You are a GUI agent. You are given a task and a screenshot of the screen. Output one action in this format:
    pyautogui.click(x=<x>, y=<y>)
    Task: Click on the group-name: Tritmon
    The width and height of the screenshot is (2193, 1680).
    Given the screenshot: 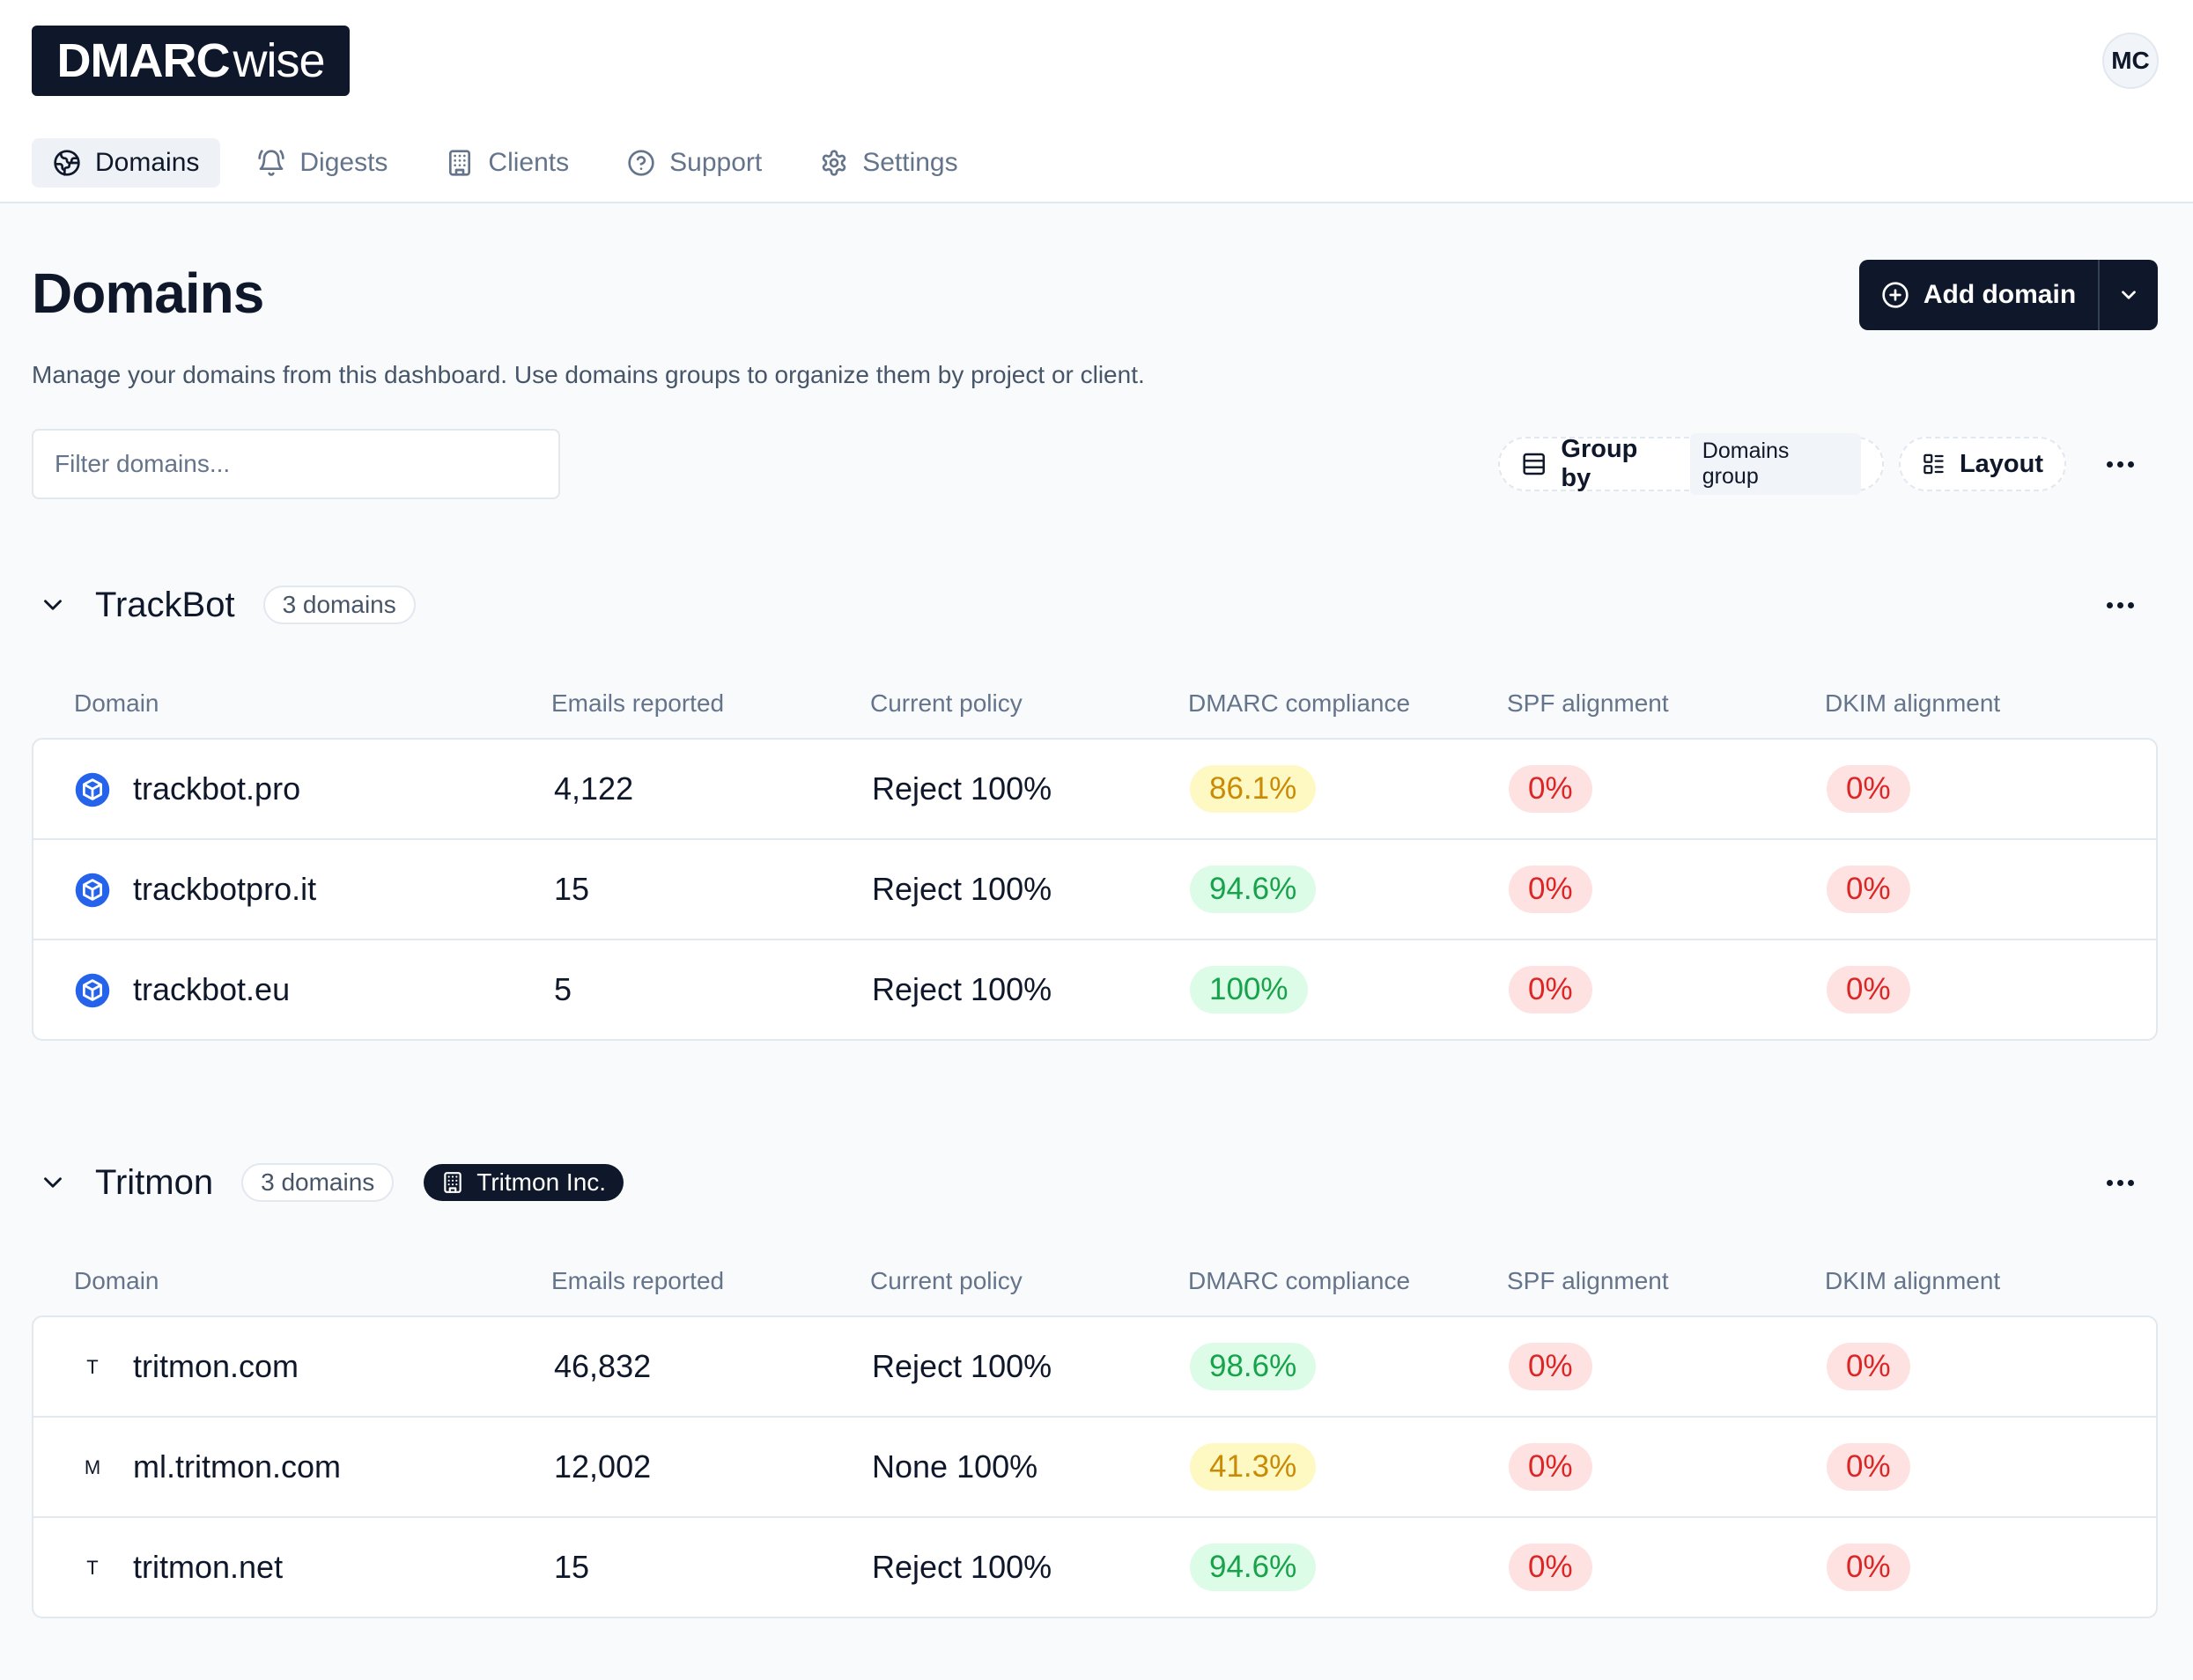 What is the action you would take?
    pyautogui.click(x=154, y=1182)
    